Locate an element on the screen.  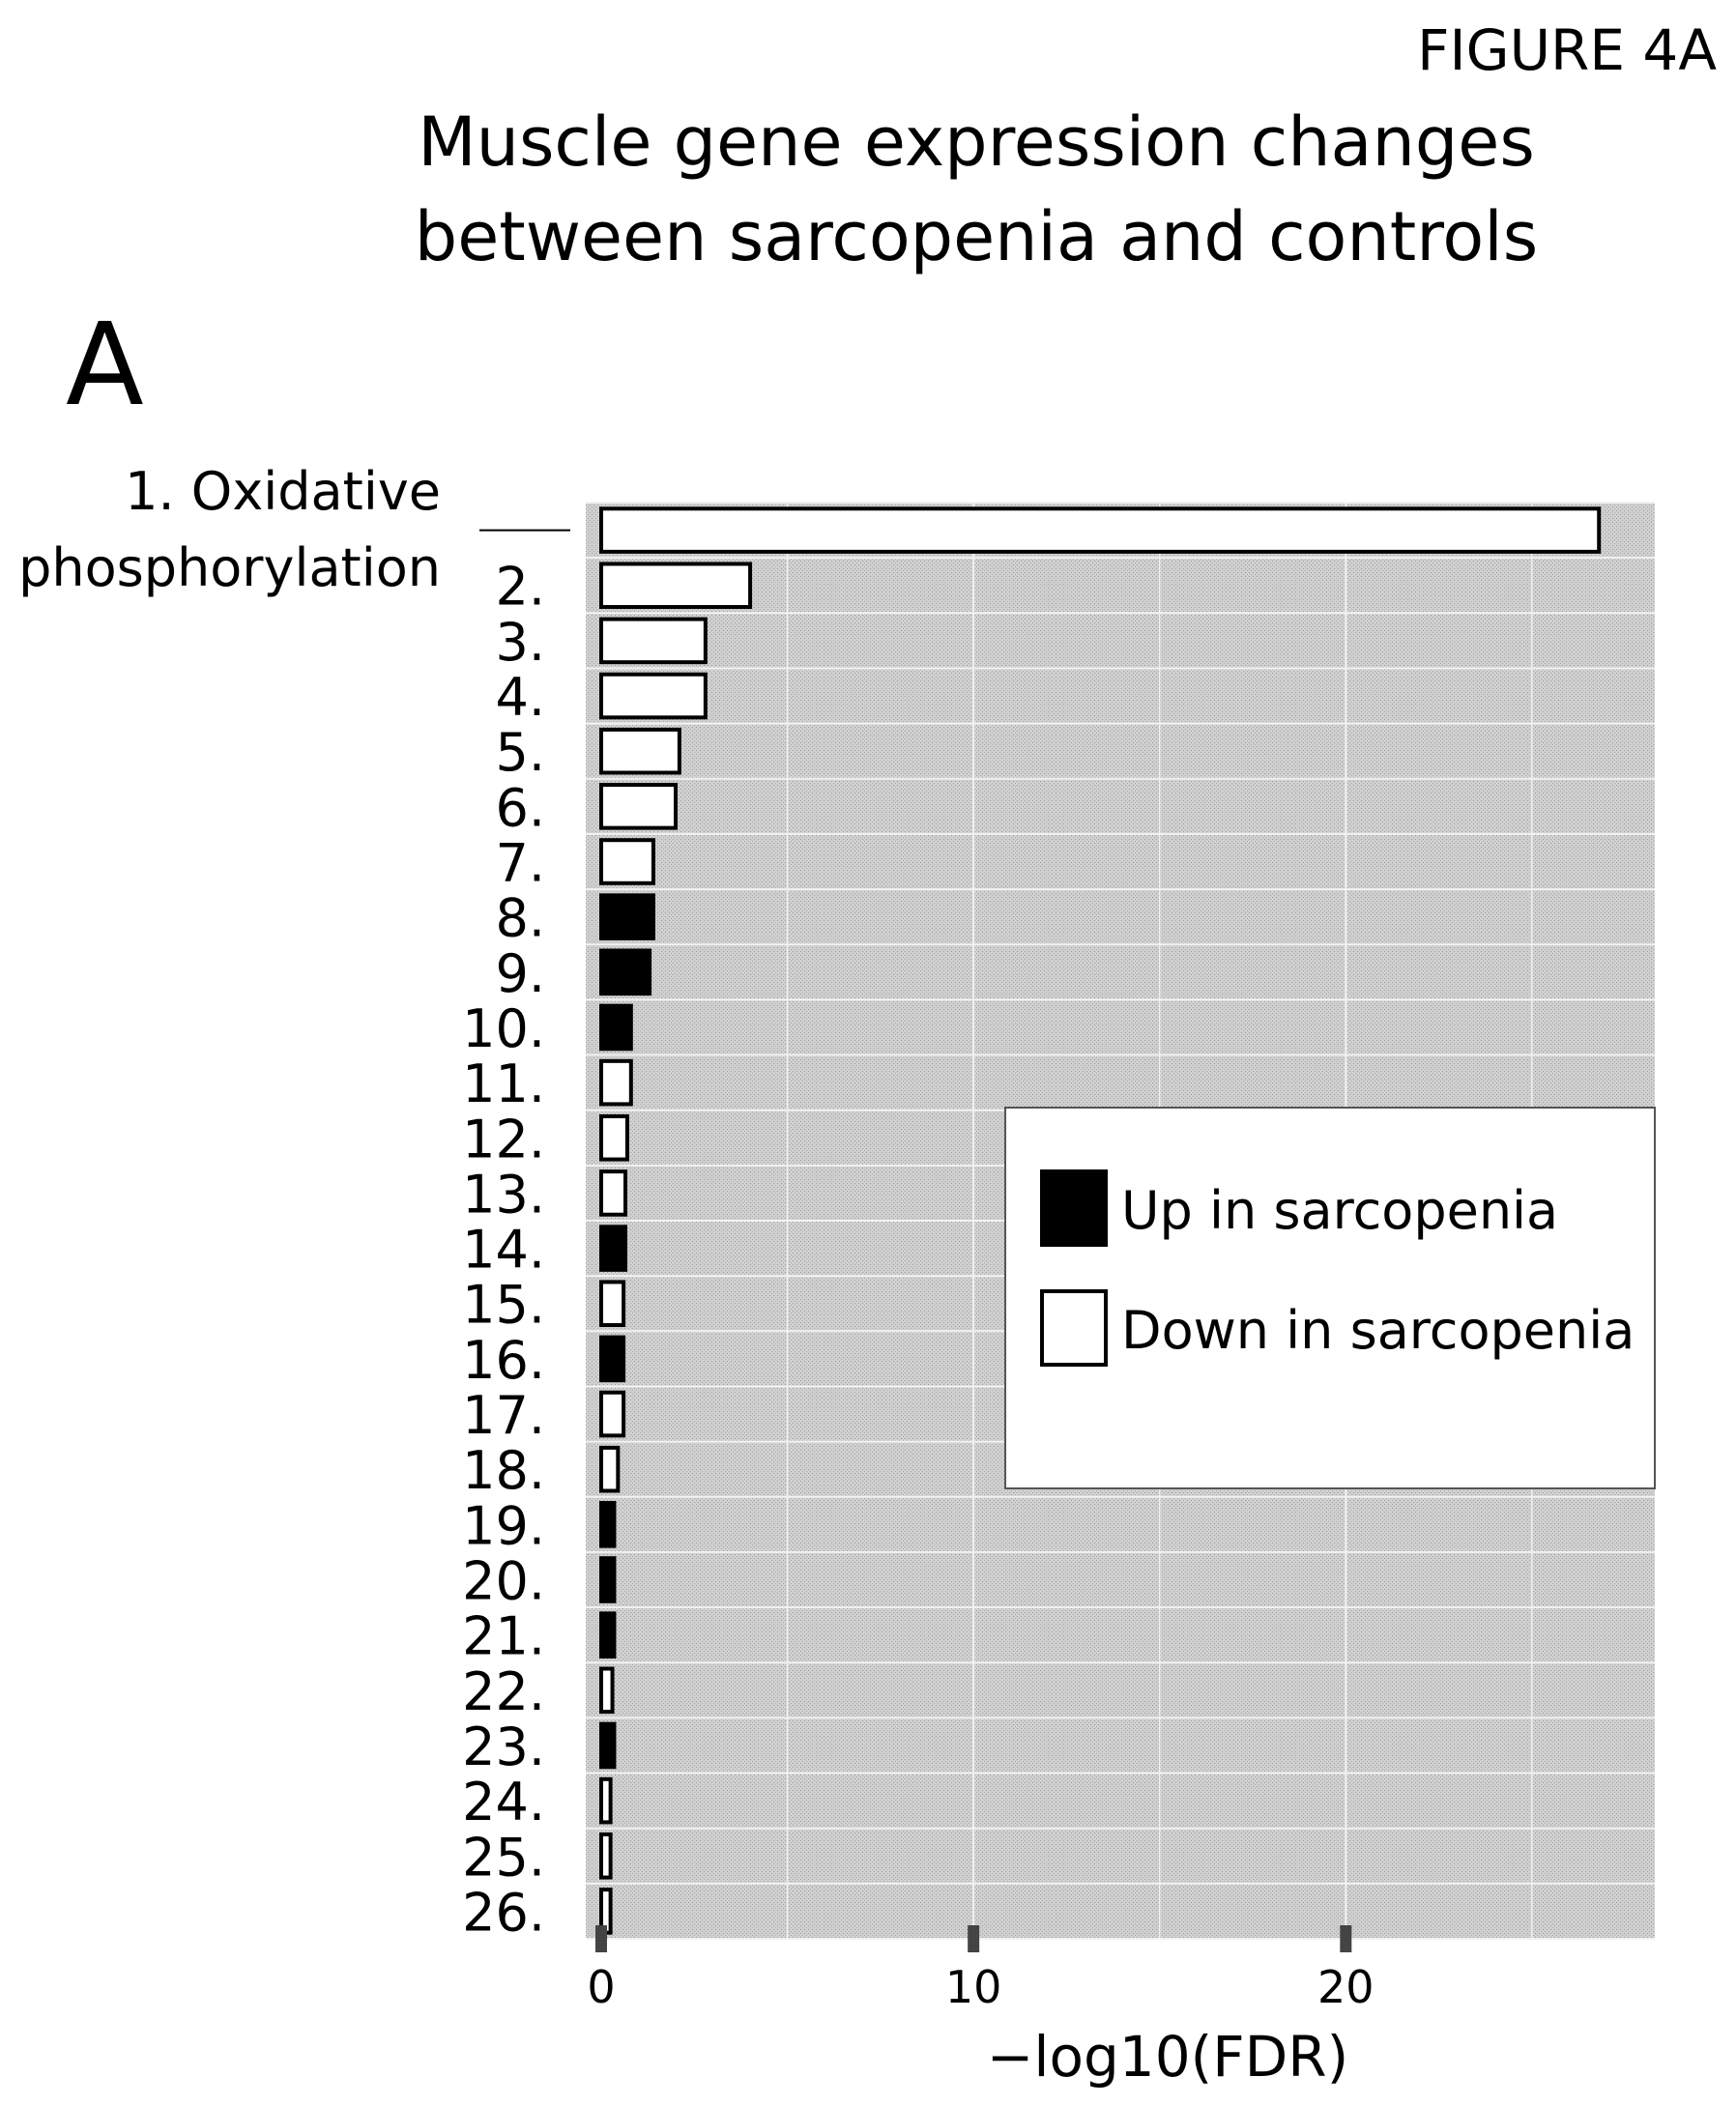
panel-letter: A is located at coordinates (105, 364).